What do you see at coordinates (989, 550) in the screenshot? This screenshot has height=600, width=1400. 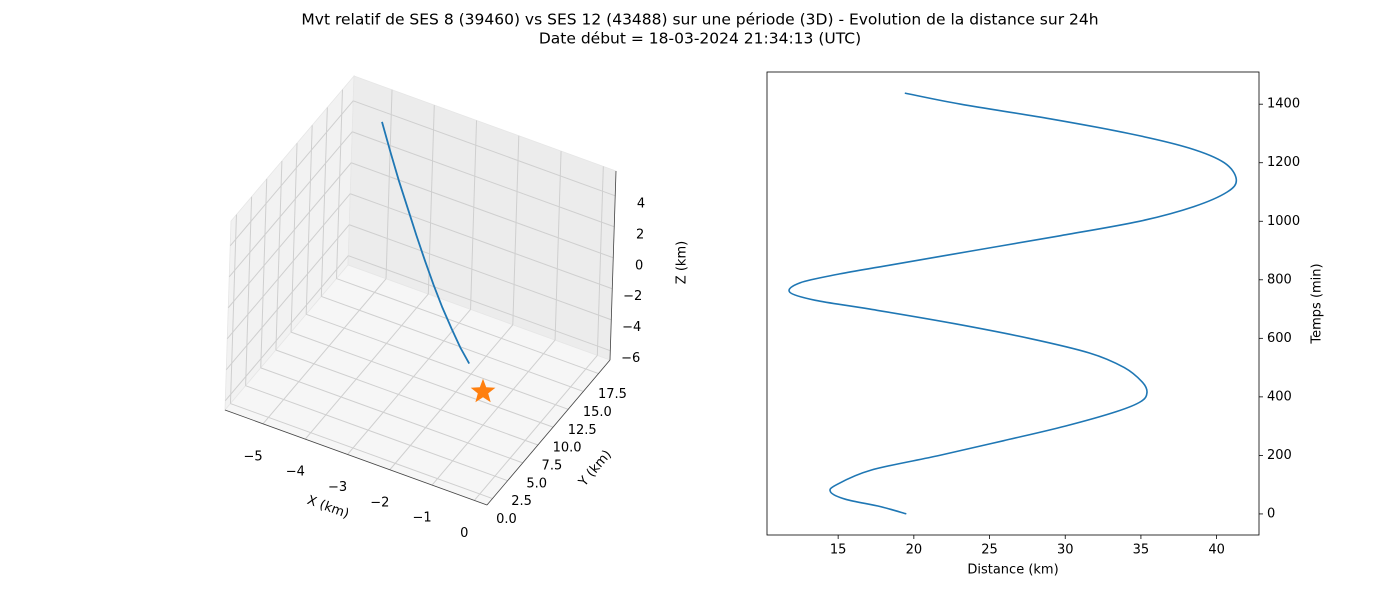 I see `x-tick-label: 25` at bounding box center [989, 550].